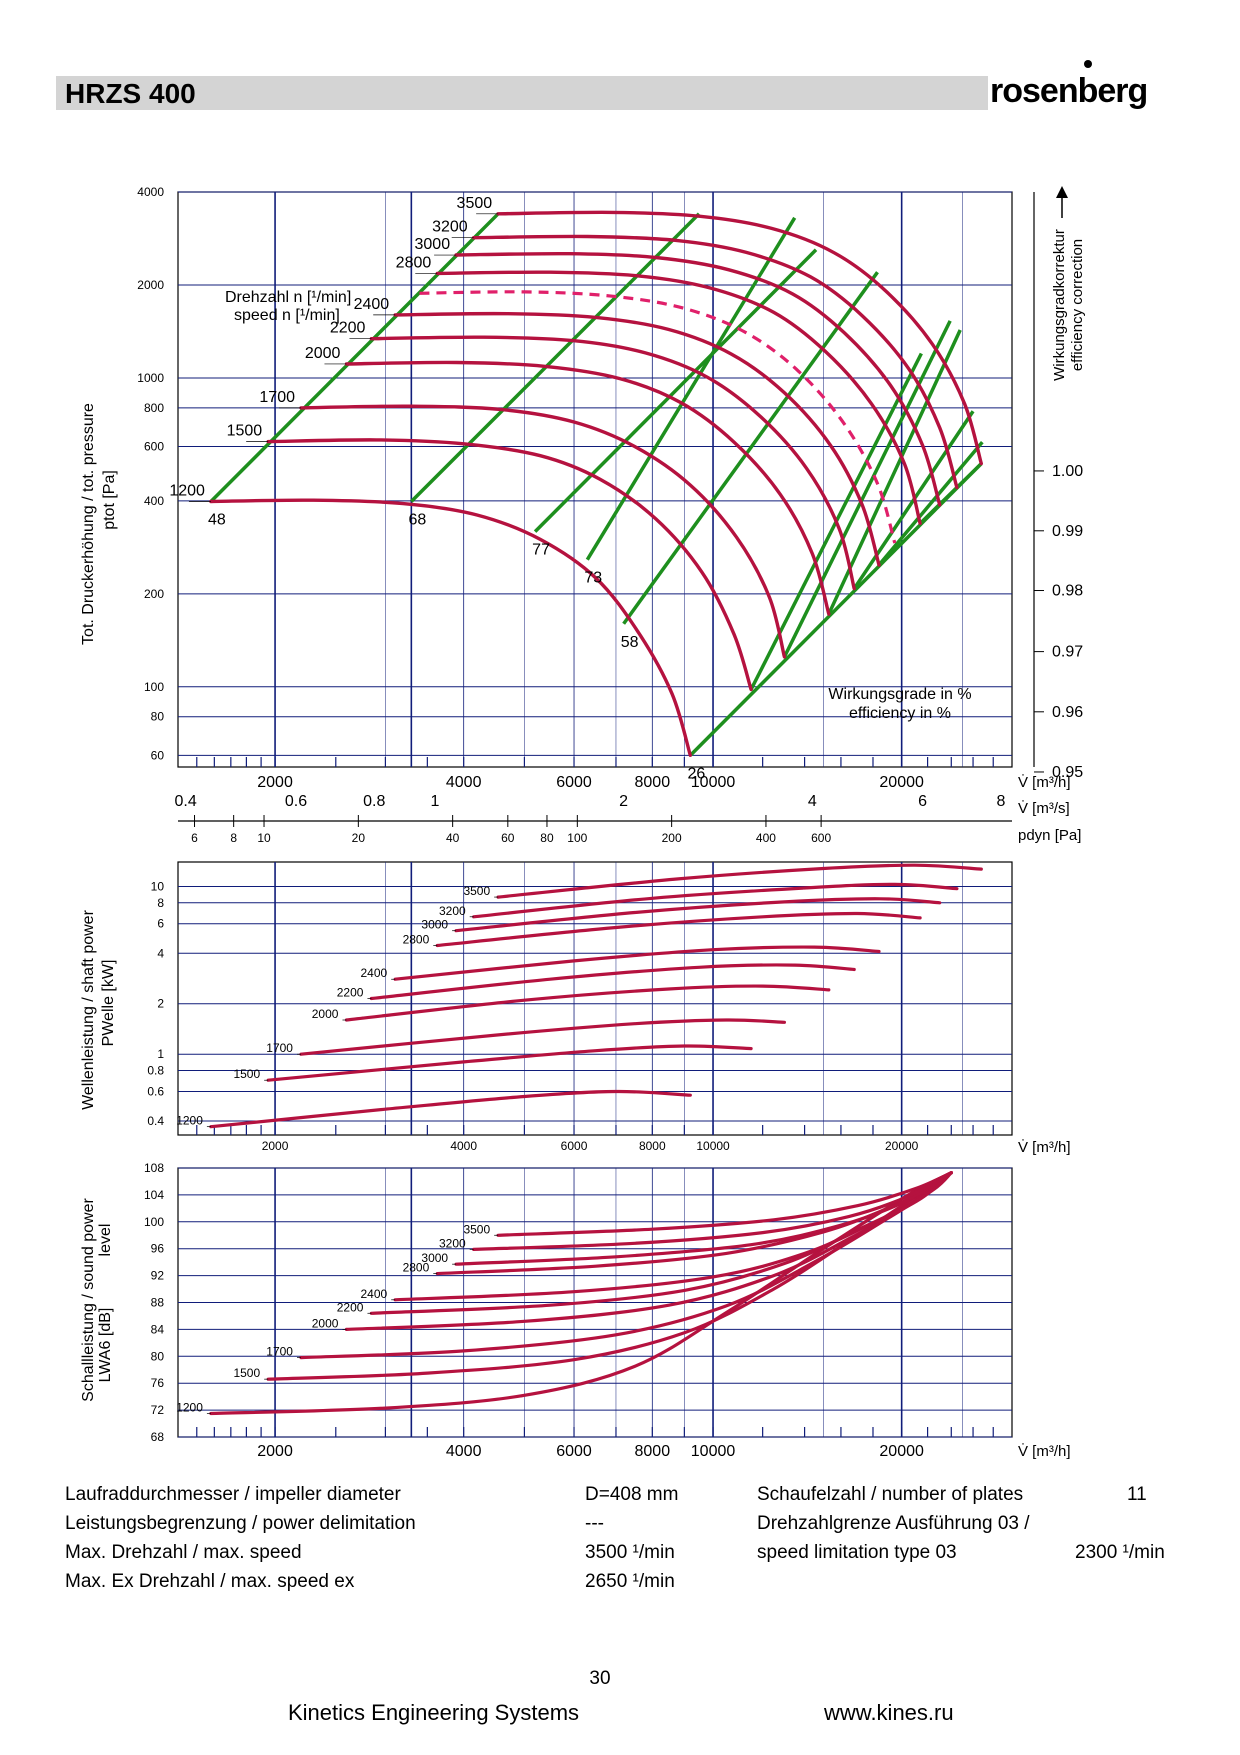  Describe the element at coordinates (1044, 782) in the screenshot. I see `x-axis-label: V̇ [m³/h]` at that location.